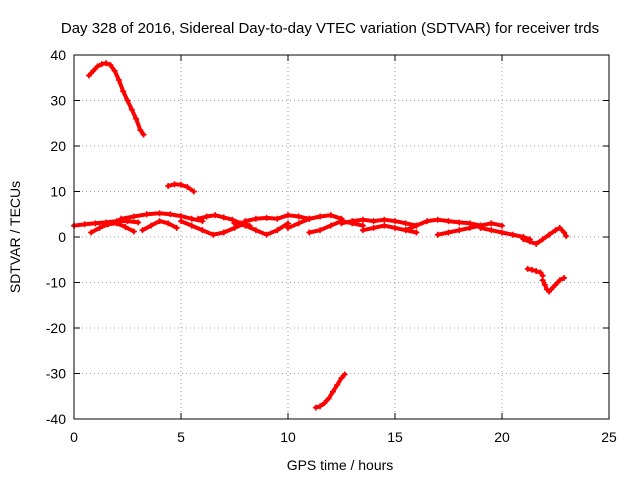 The height and width of the screenshot is (480, 640). Describe the element at coordinates (56, 283) in the screenshot. I see `y-tick-label: -10` at that location.